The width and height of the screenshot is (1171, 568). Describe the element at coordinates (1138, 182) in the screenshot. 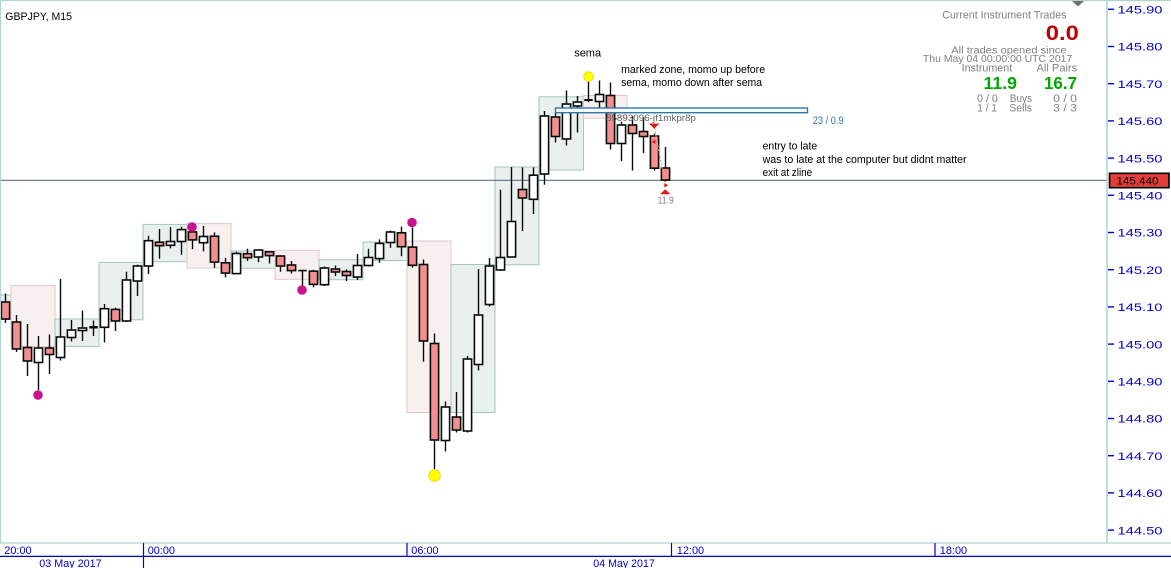

I see `svg-text: 145.440` at that location.